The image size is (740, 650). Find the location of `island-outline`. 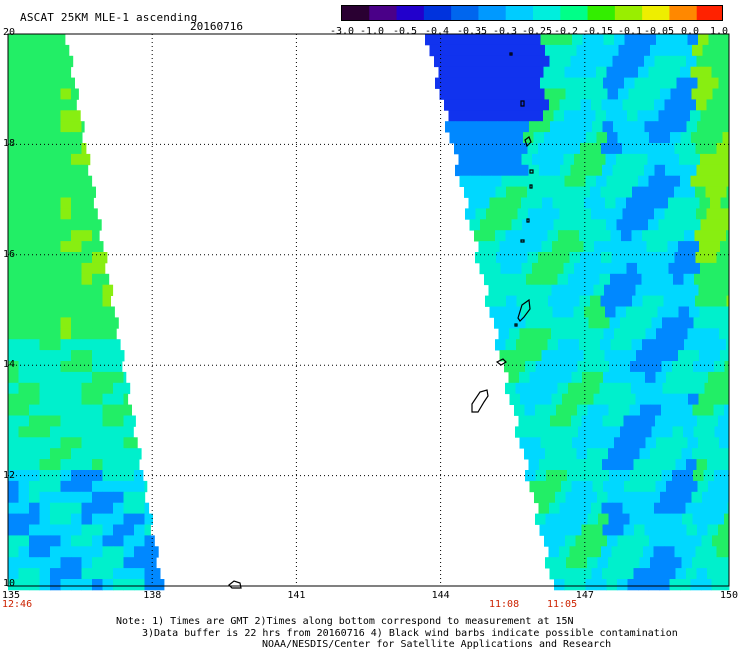

island-outline is located at coordinates (511, 54).